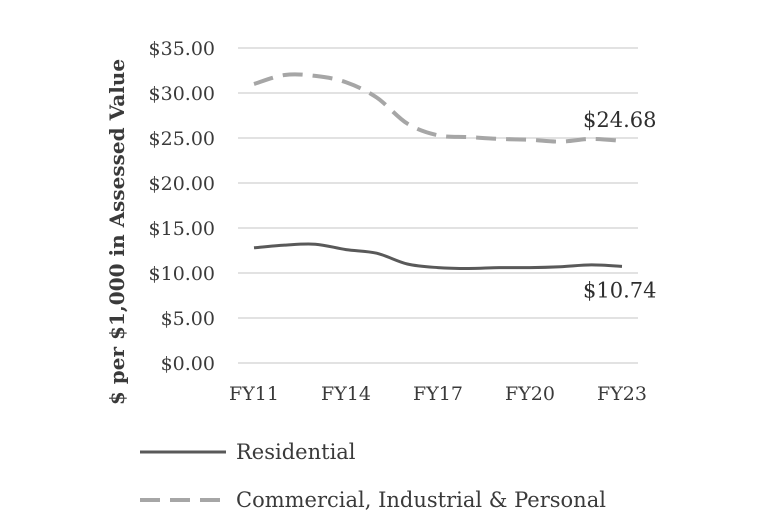 The width and height of the screenshot is (768, 528). I want to click on y-axis-label: $ per $1,000 in Assessed Value, so click(117, 232).